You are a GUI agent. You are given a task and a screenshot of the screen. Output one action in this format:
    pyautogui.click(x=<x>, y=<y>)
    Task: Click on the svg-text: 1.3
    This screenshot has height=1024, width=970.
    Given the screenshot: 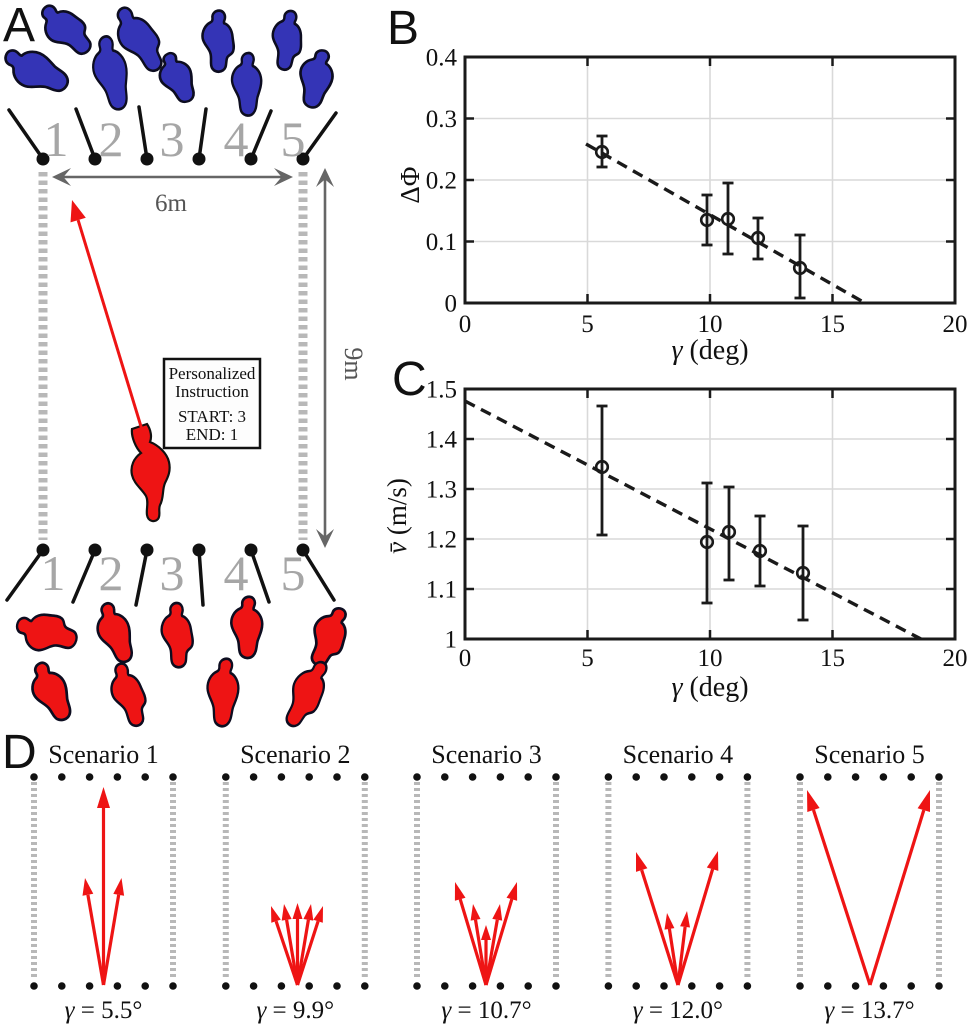 What is the action you would take?
    pyautogui.click(x=441, y=490)
    